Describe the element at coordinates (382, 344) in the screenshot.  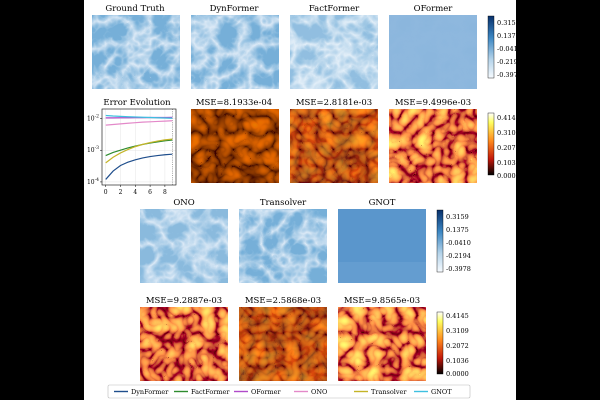
I see `error-map-gnot` at that location.